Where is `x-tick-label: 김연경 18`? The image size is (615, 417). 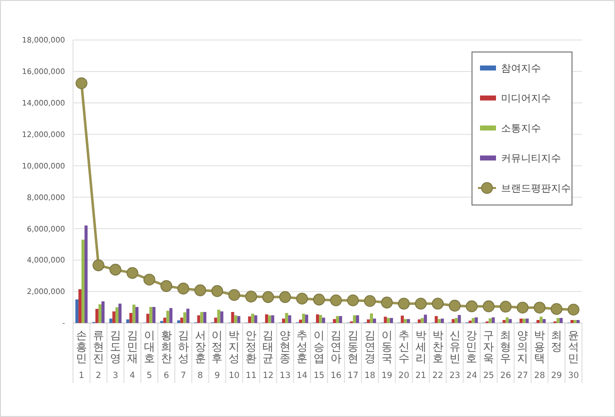
x-tick-label: 김연경 18 is located at coordinates (370, 354).